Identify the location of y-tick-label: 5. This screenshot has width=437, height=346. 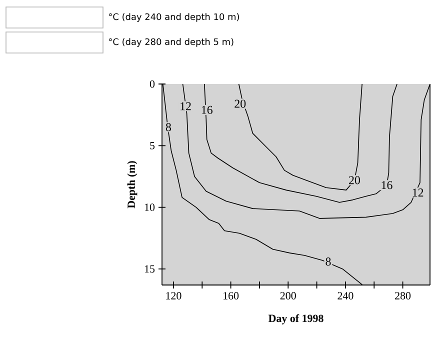
(152, 146).